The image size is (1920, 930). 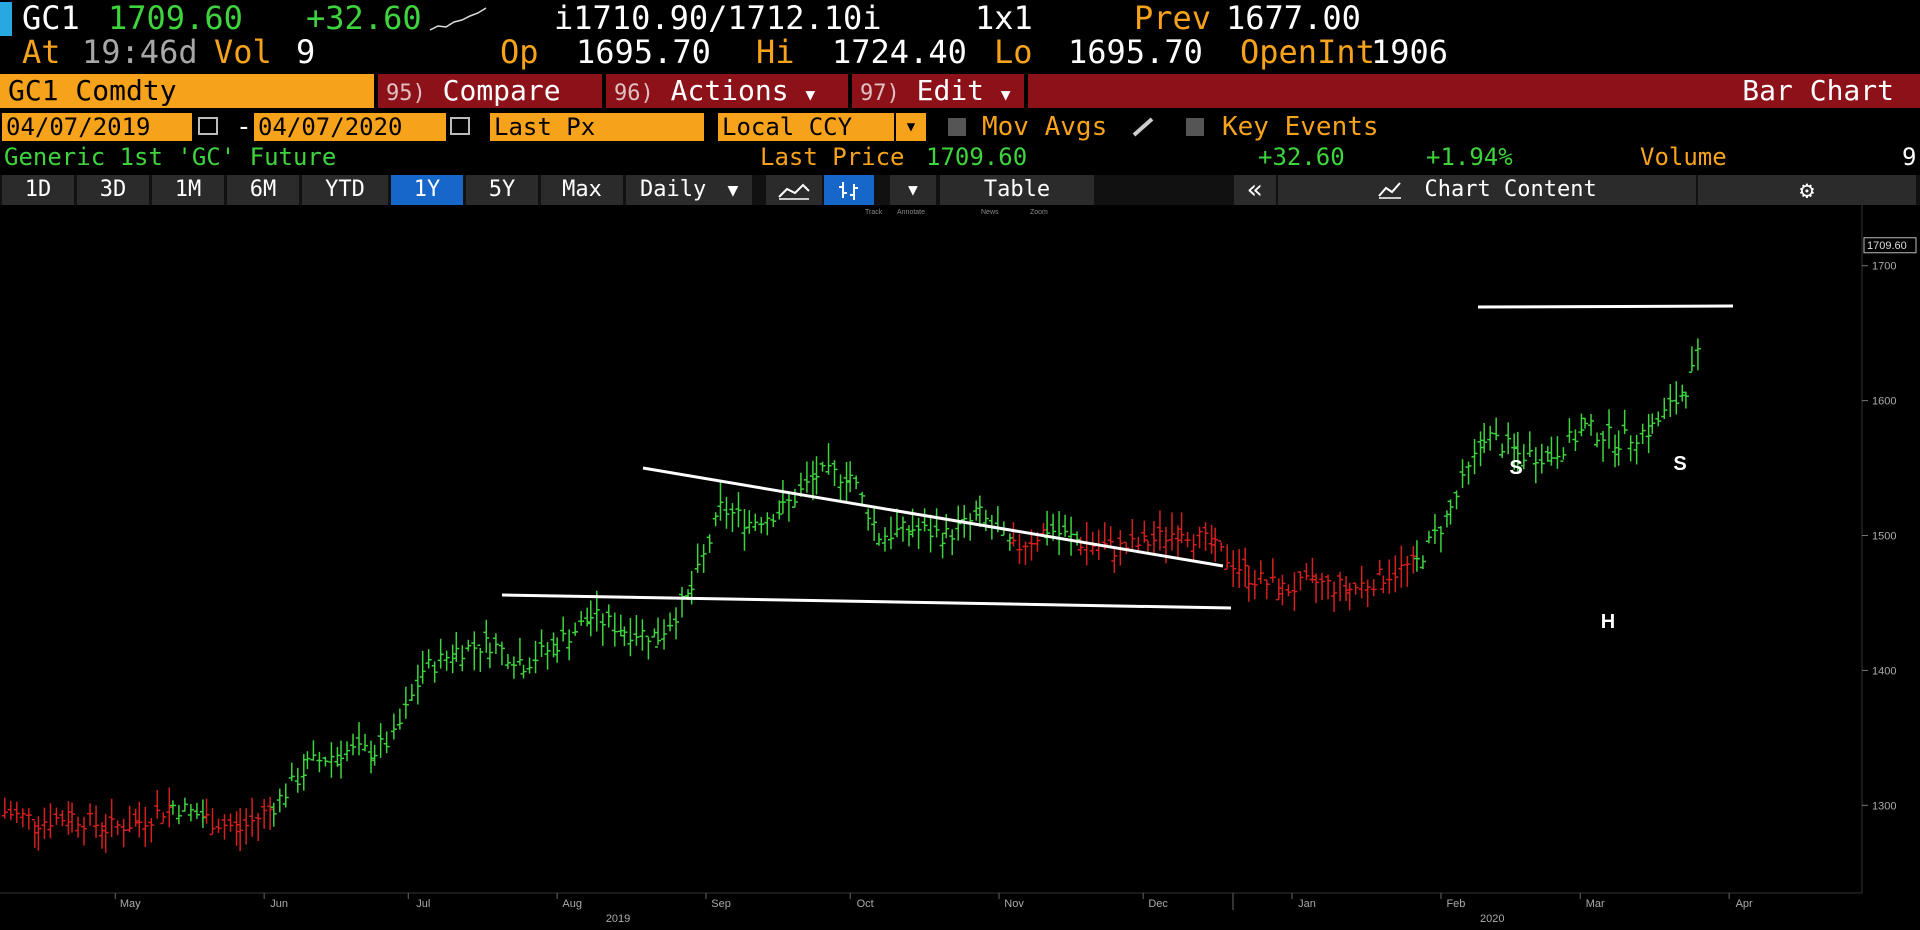 What do you see at coordinates (1818, 90) in the screenshot?
I see `chart-type-label: Bar Chart` at bounding box center [1818, 90].